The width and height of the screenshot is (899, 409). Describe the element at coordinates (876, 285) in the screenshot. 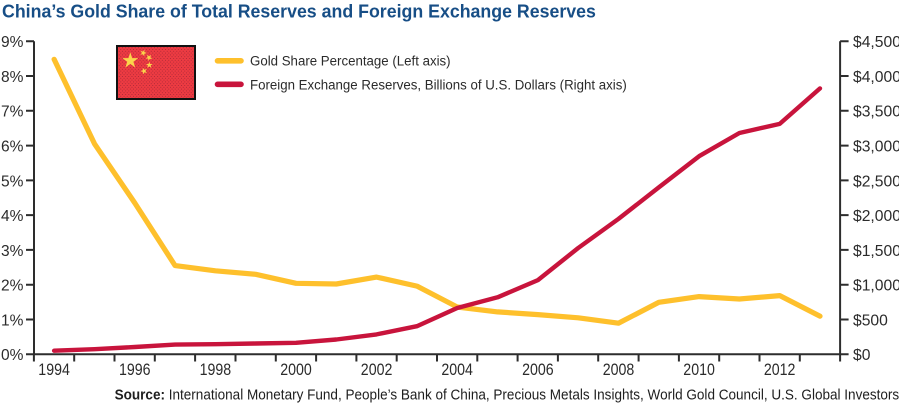

I see `svg-text: $1,000` at that location.